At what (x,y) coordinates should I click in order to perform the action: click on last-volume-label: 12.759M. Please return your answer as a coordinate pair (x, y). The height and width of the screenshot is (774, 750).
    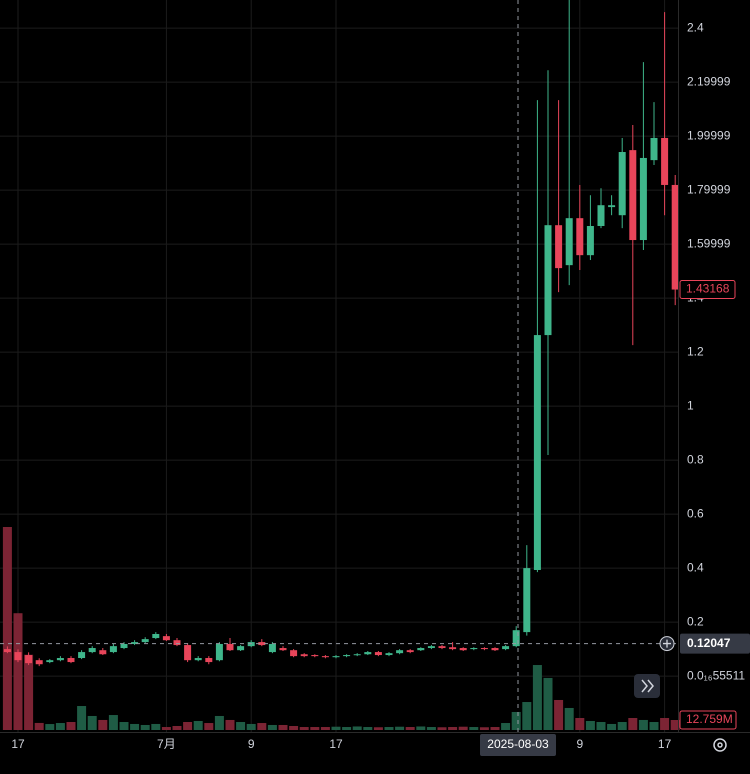
    Looking at the image, I should click on (709, 719).